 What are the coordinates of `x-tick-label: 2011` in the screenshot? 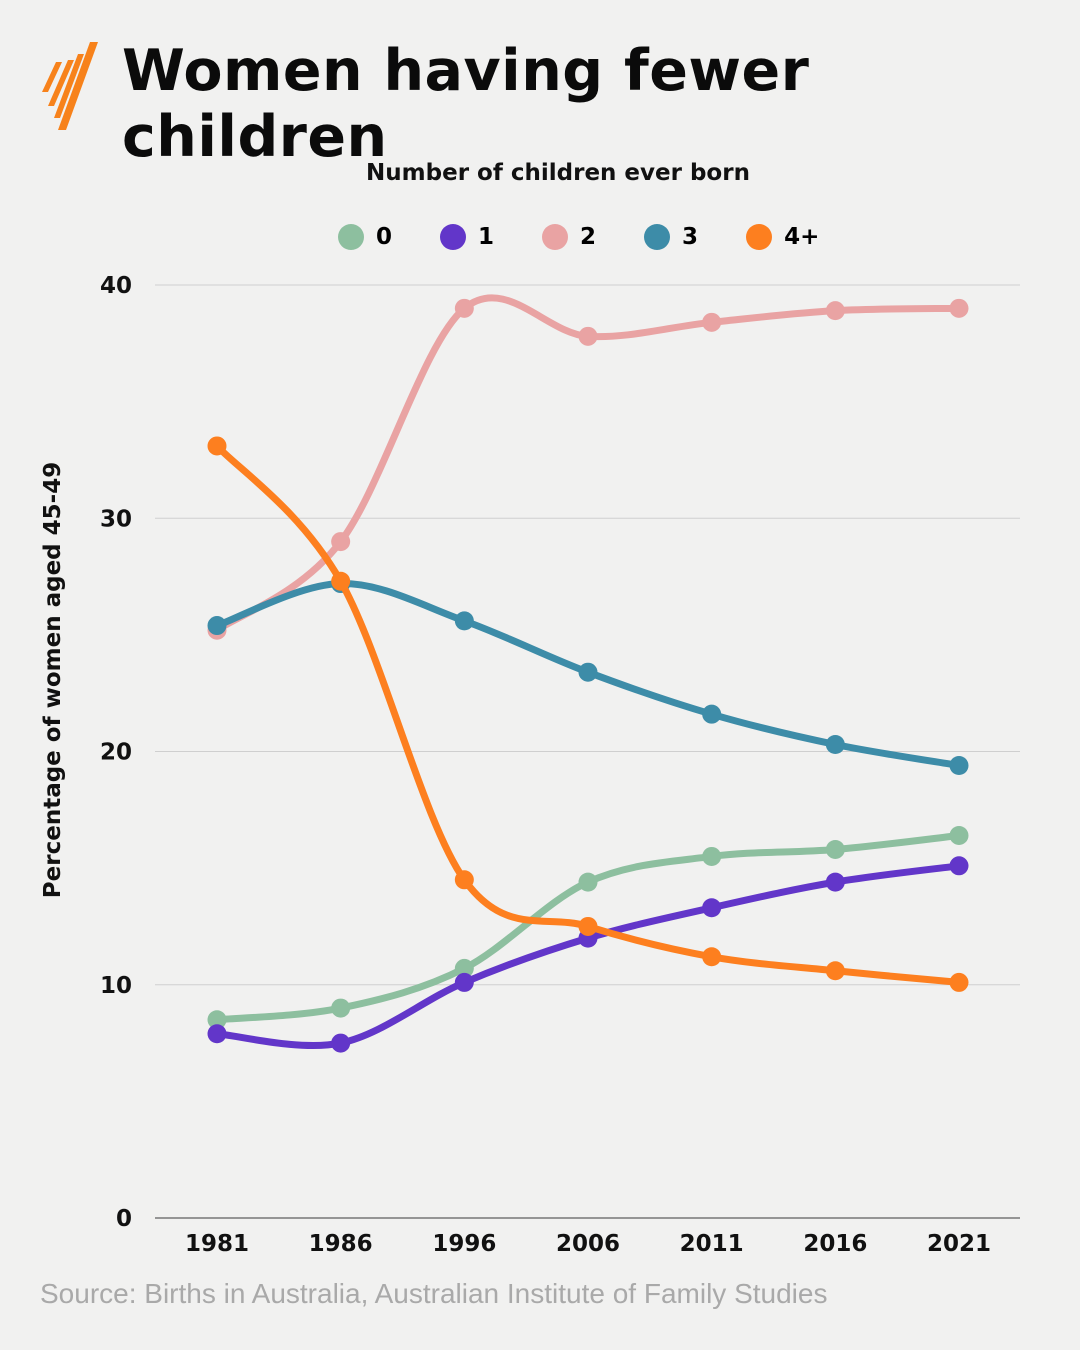 It's located at (712, 1244).